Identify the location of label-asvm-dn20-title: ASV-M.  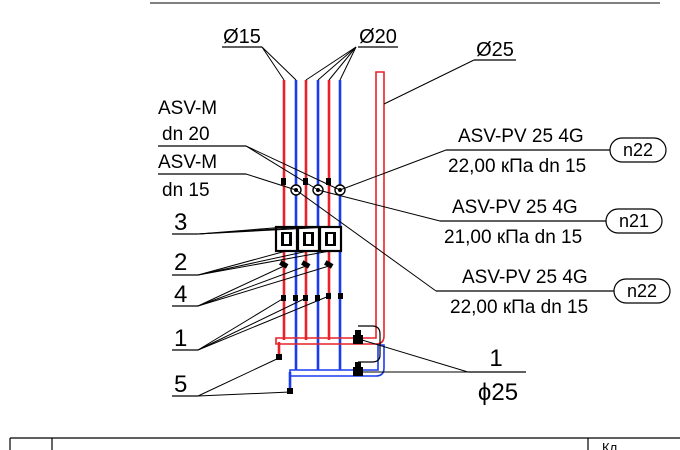
(187, 108).